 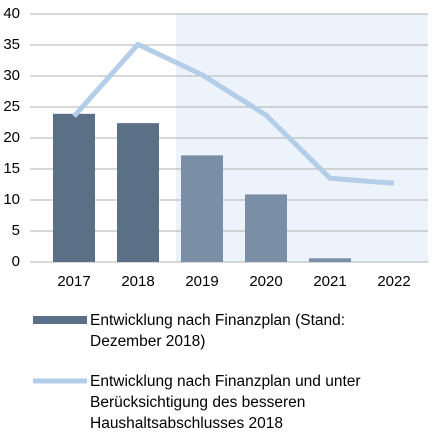 I want to click on legend-swatch, so click(x=60, y=320).